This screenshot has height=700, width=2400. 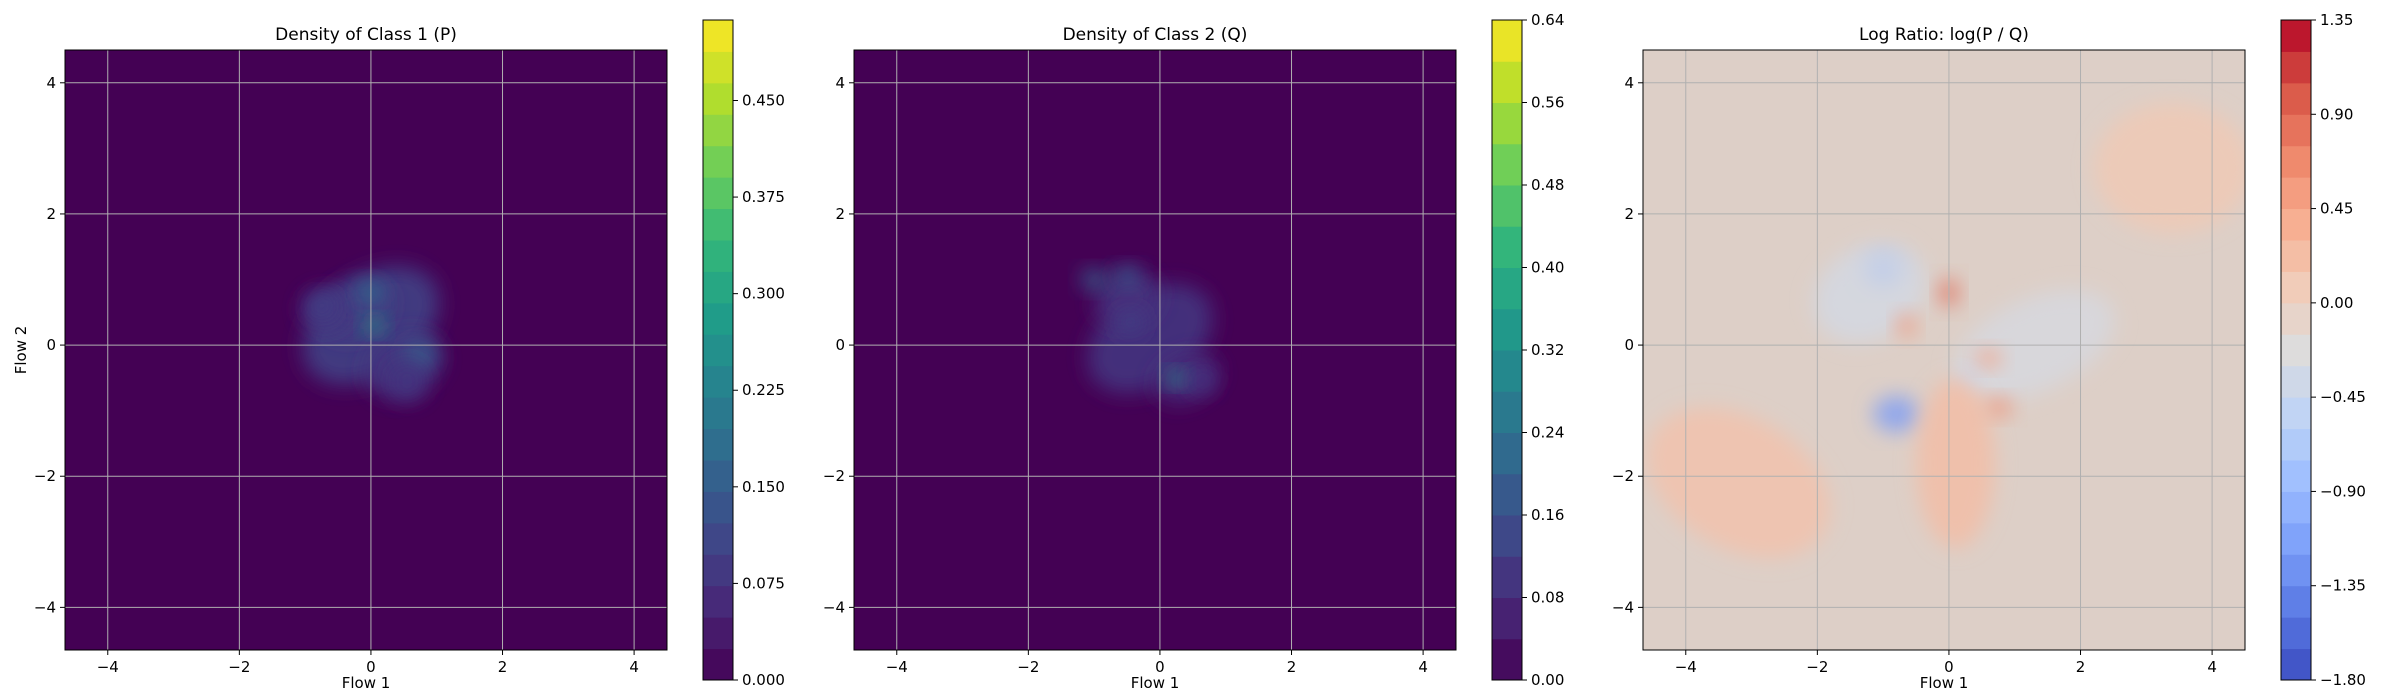 I want to click on y-axis-ticks: −4 −2 0 2 4, so click(x=1627, y=345).